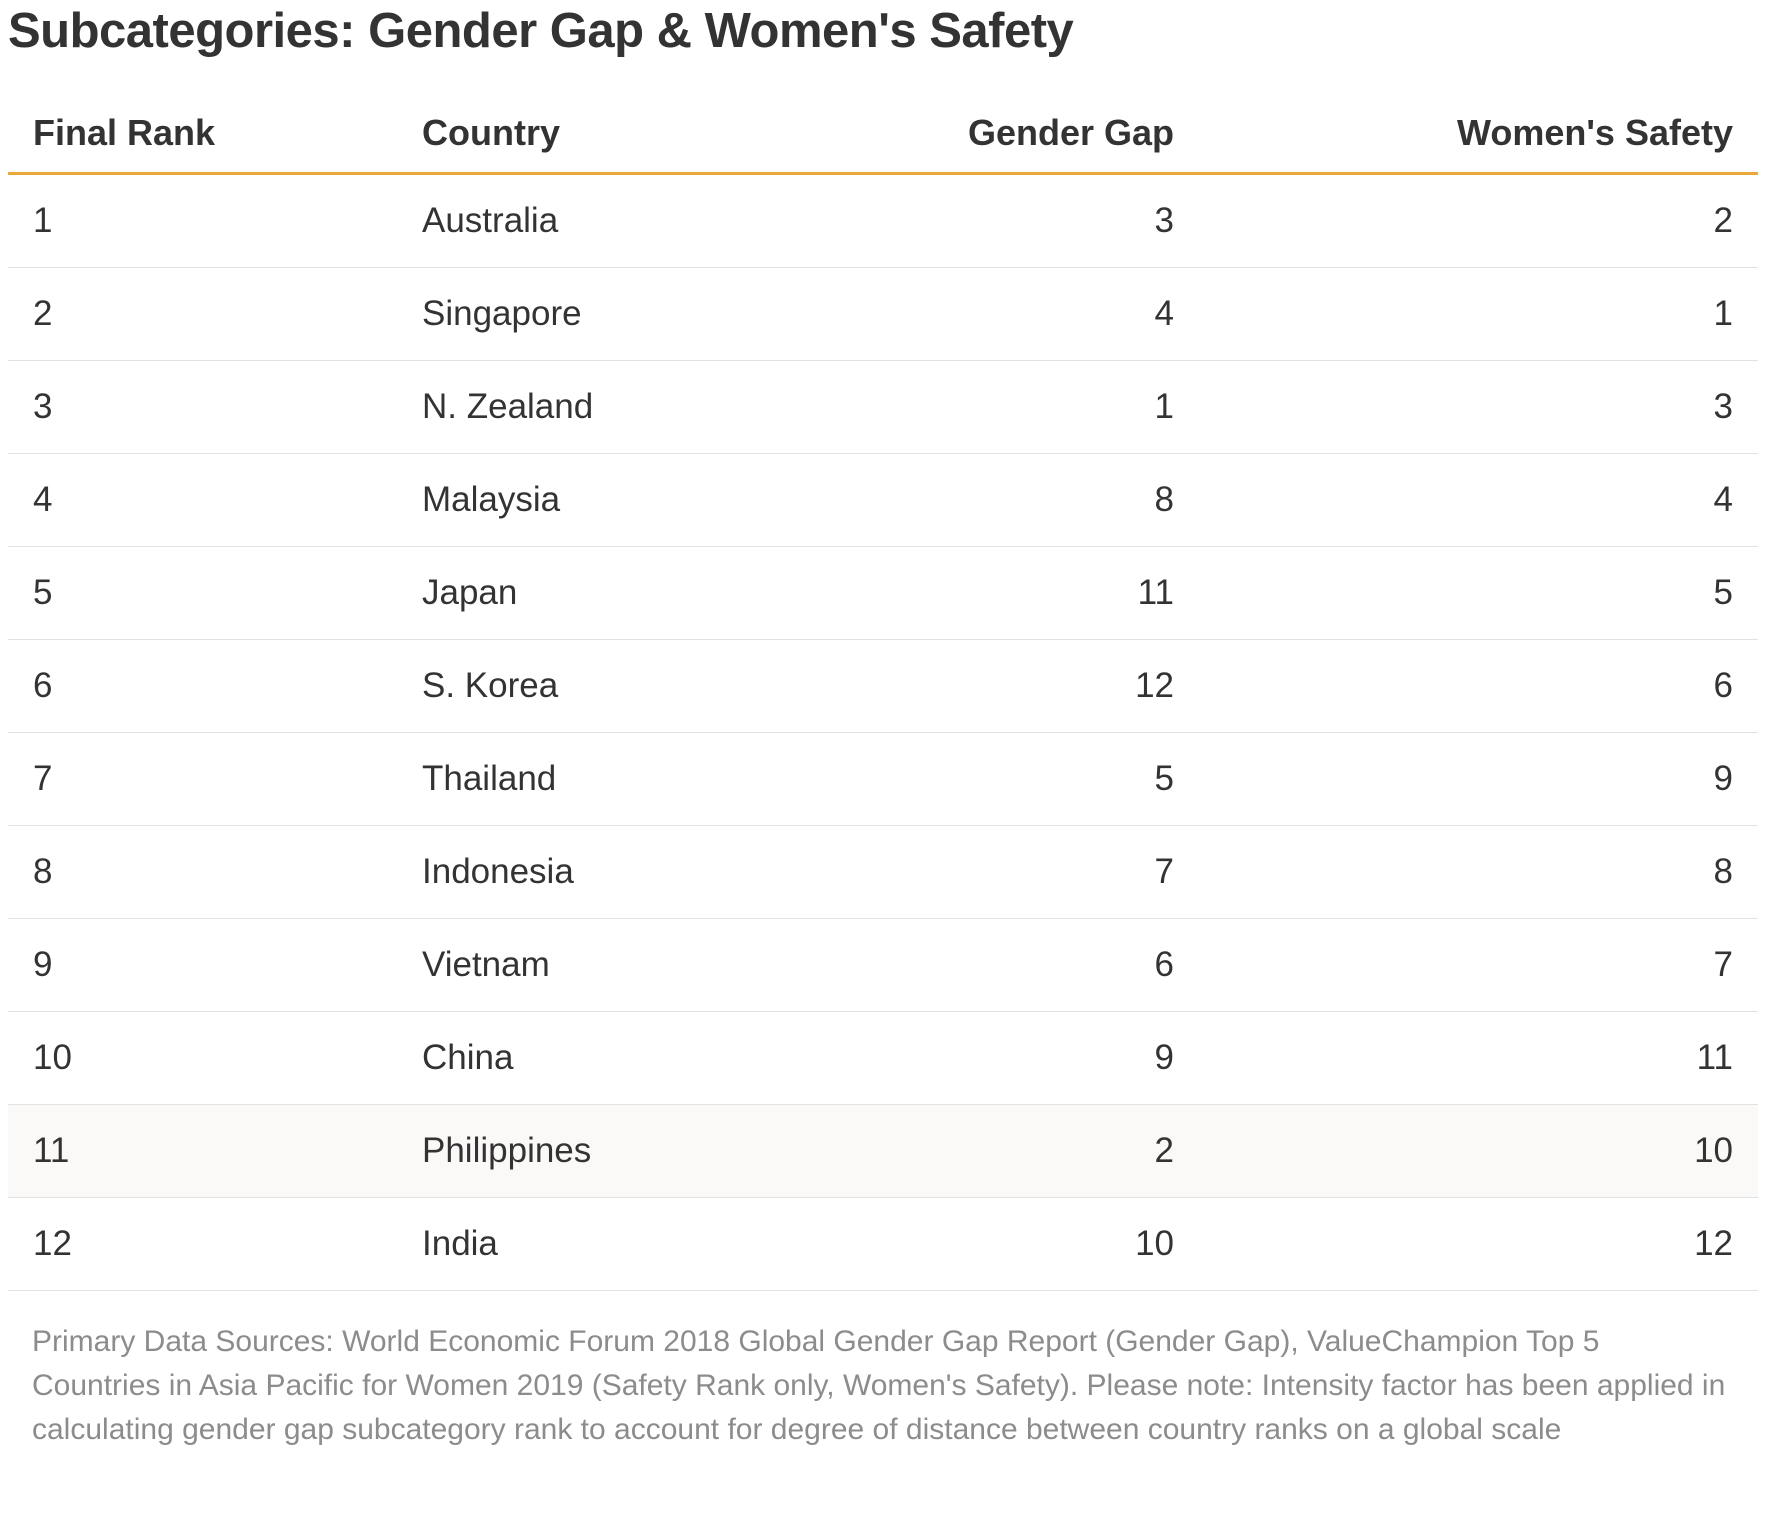  Describe the element at coordinates (1154, 685) in the screenshot. I see `gender-gap-cell: 12` at that location.